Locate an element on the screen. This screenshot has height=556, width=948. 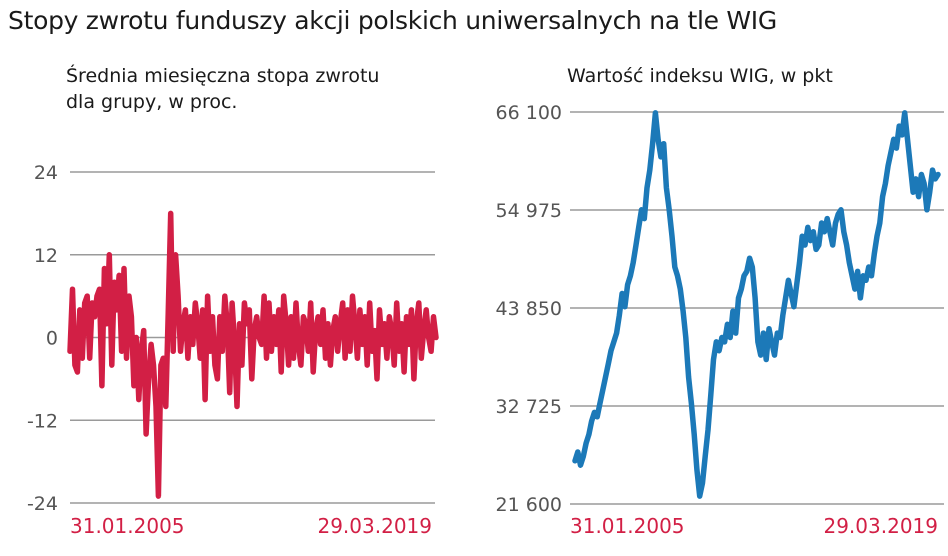
left-x-end-label: 29.03.2019 is located at coordinates (374, 526).